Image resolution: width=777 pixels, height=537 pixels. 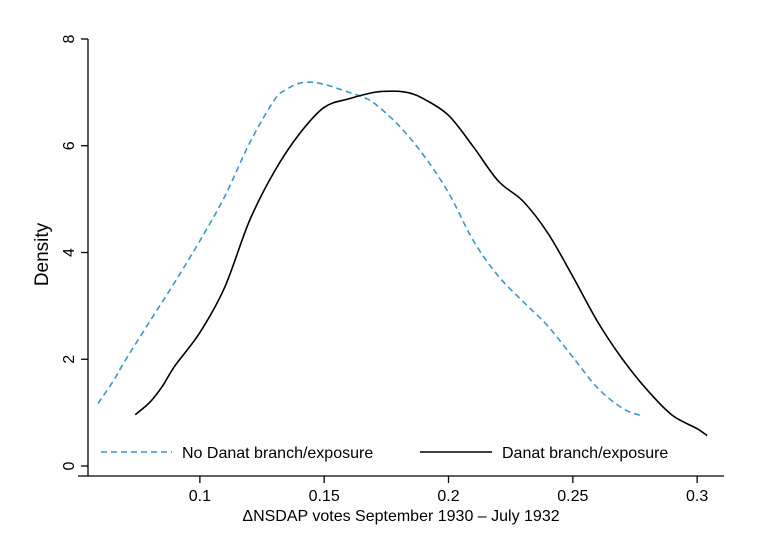 What do you see at coordinates (277, 453) in the screenshot?
I see `legend-label-no-danat: No Danat branch/exposure` at bounding box center [277, 453].